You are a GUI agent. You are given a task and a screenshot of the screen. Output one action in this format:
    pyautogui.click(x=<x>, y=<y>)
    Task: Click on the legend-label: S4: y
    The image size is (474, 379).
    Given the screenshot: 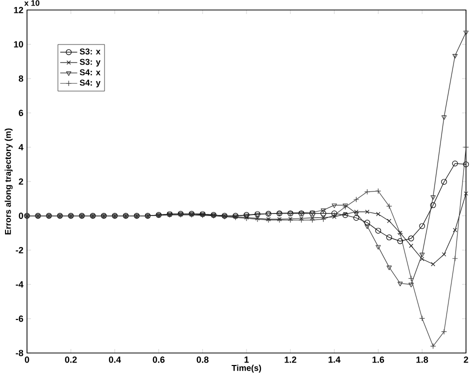 What is the action you would take?
    pyautogui.click(x=90, y=84)
    